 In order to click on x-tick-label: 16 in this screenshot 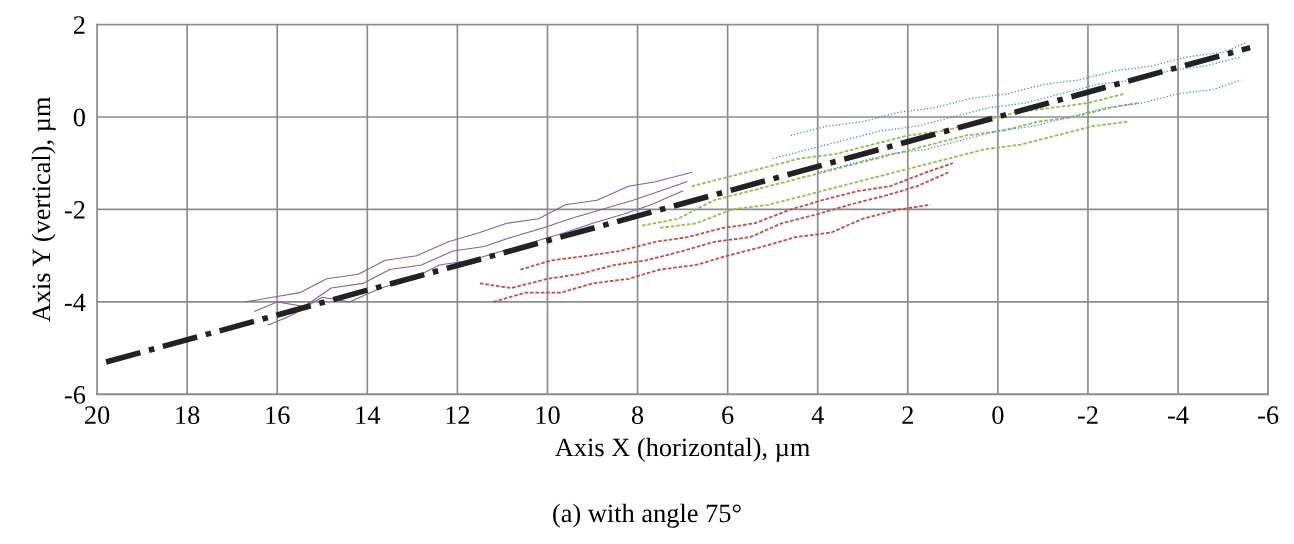, I will do `click(278, 415)`.